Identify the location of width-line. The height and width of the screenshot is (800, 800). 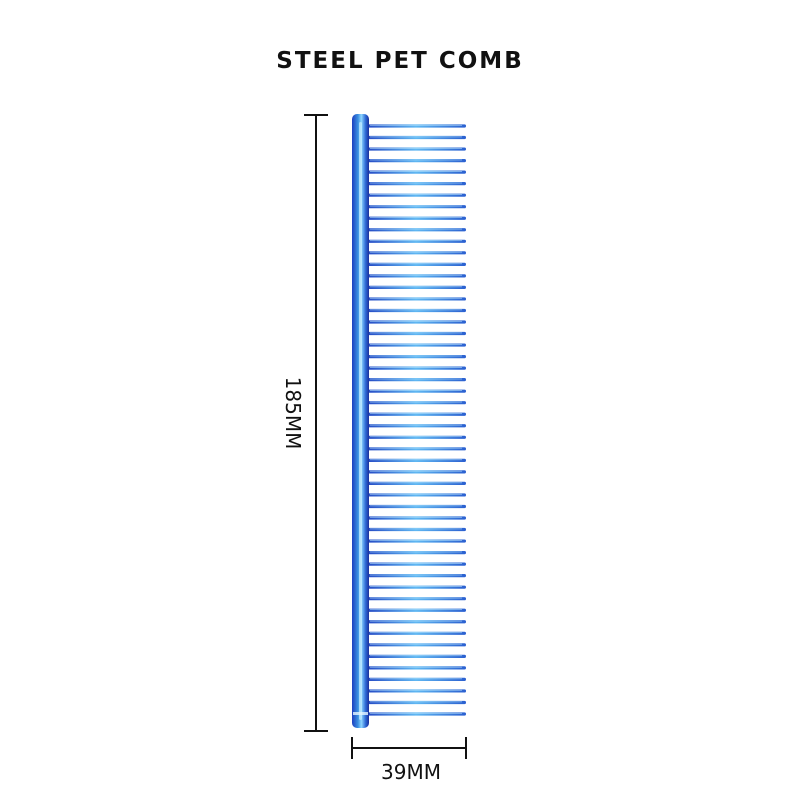
(409, 748).